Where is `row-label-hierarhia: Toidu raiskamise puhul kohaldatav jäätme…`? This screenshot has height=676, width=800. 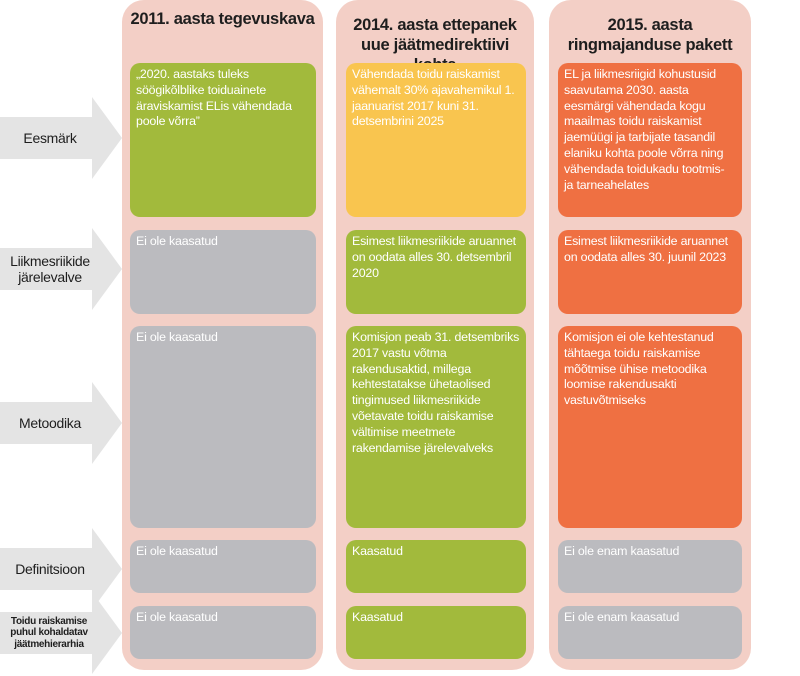 row-label-hierarhia: Toidu raiskamise puhul kohaldatav jäätme… is located at coordinates (49, 632).